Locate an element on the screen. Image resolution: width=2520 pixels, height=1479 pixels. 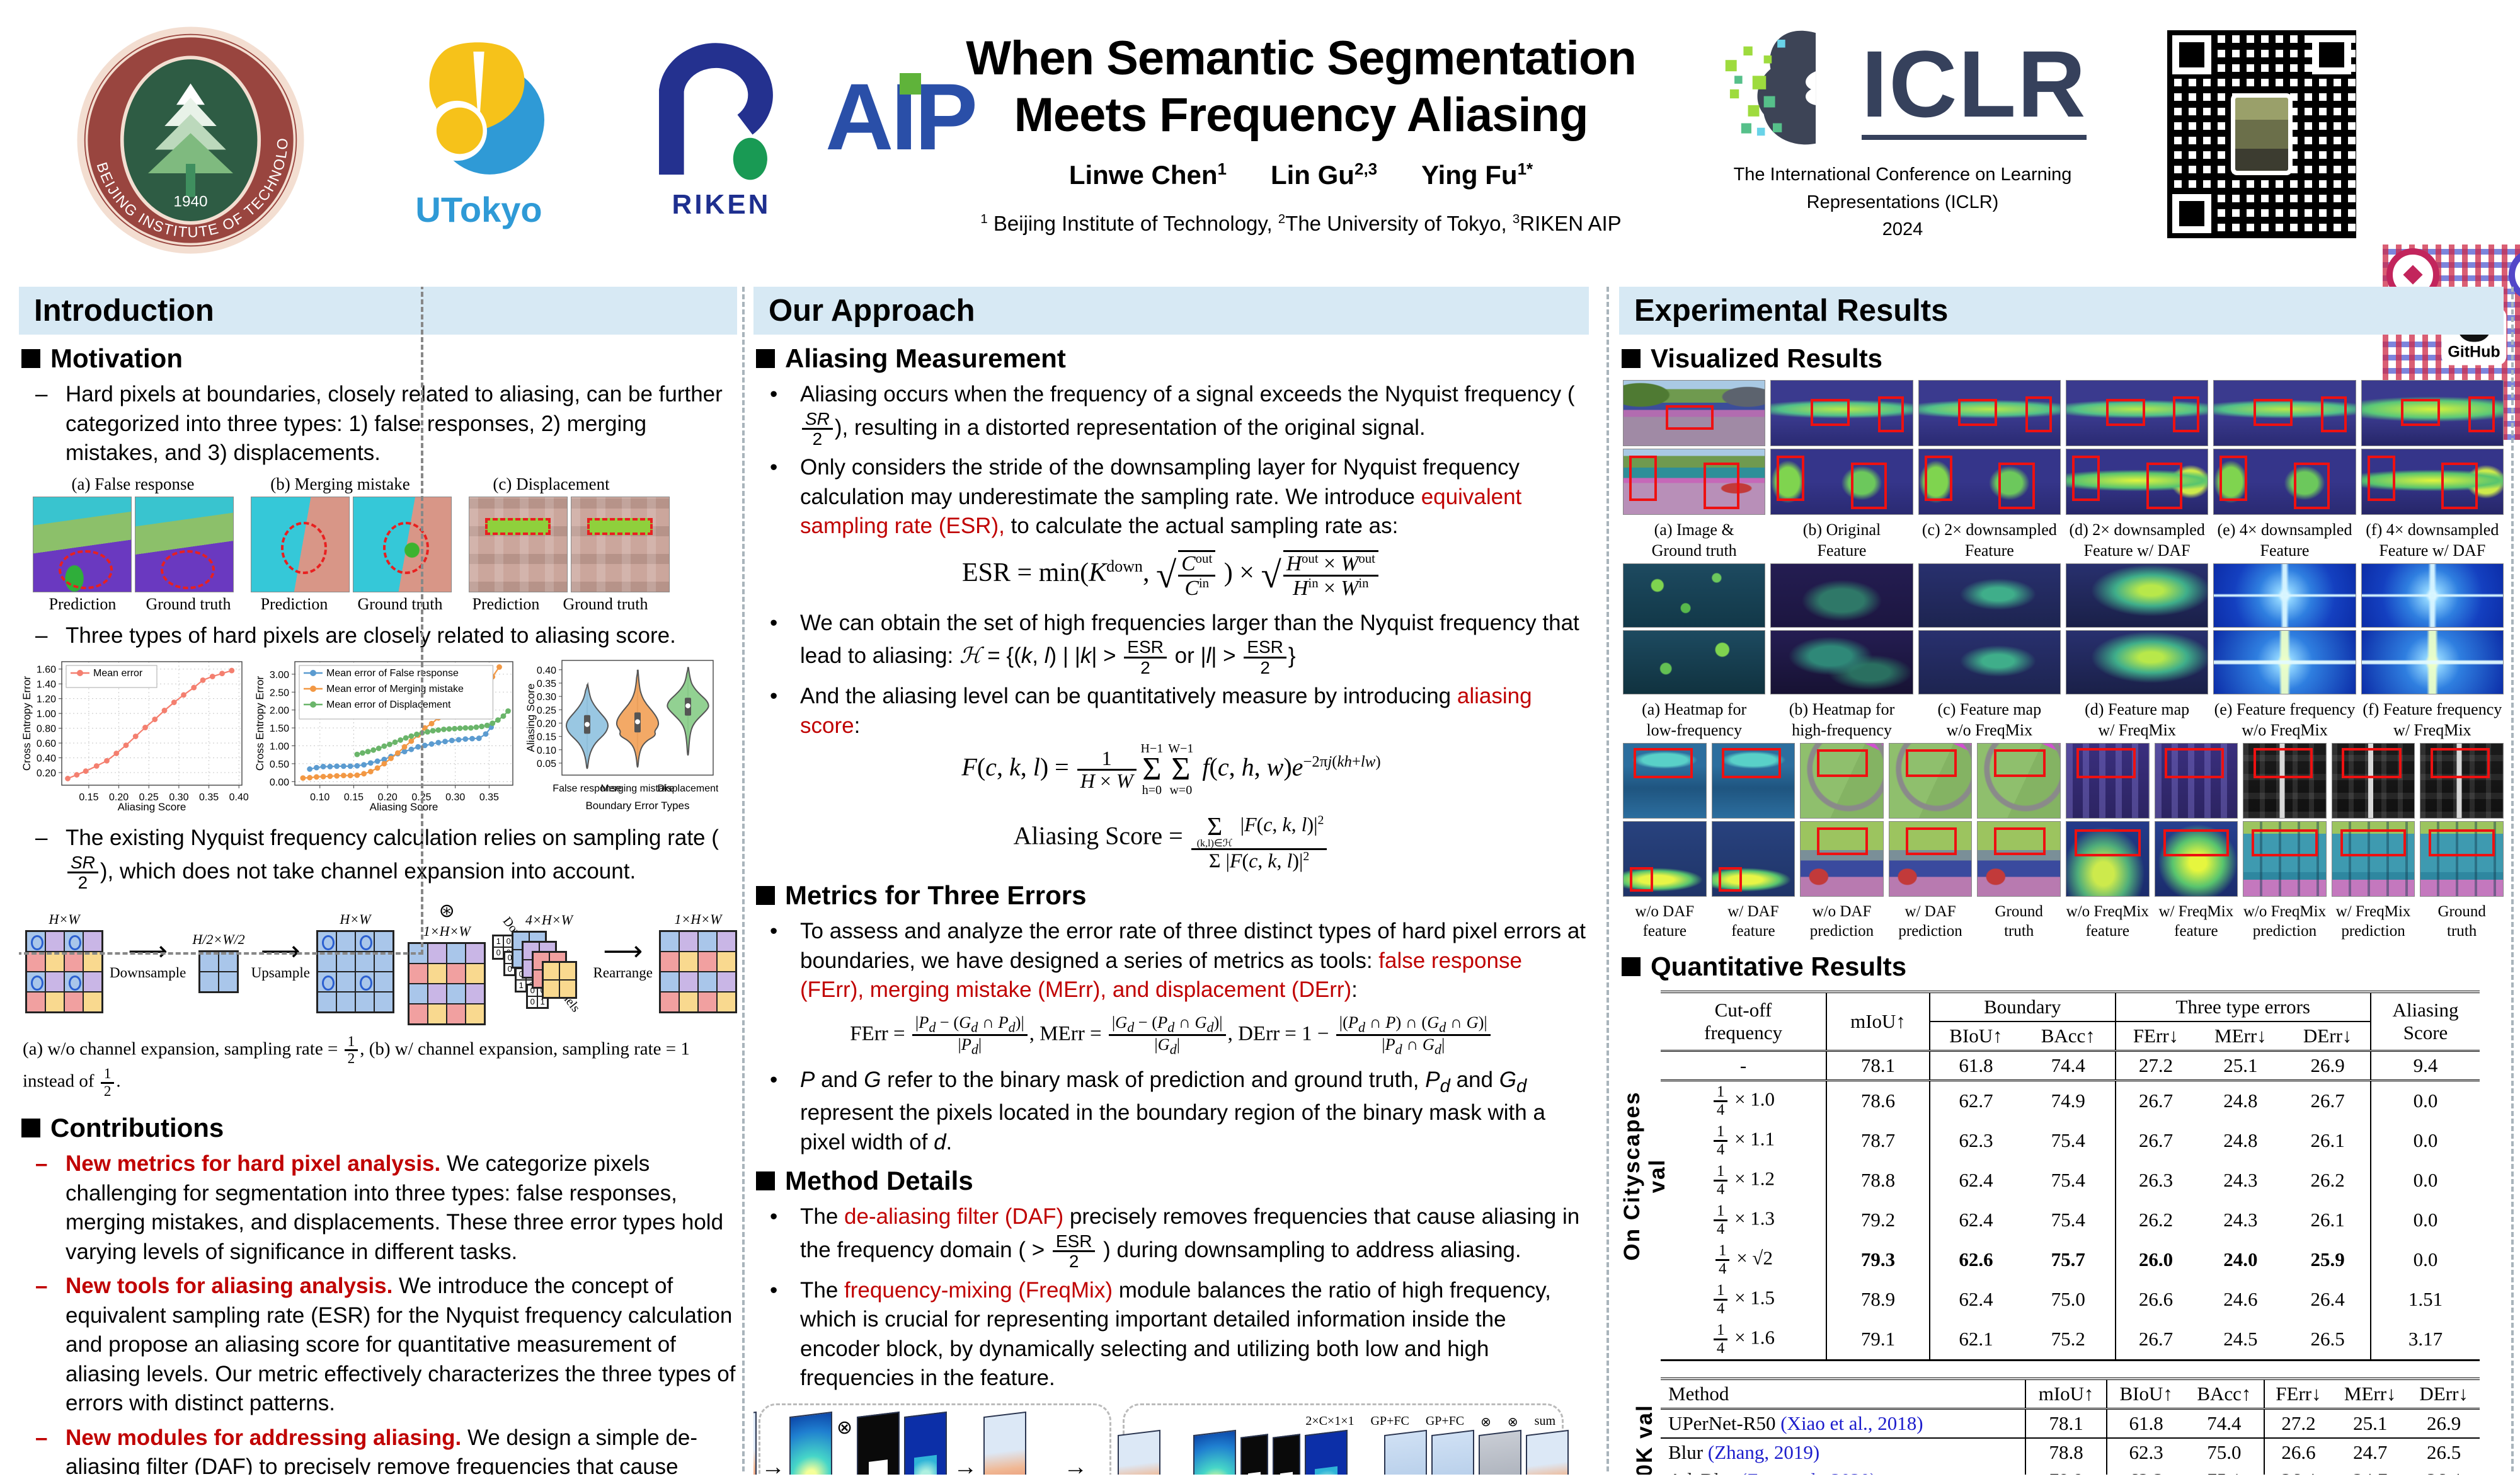
qr-center-photo is located at coordinates (2262, 134).